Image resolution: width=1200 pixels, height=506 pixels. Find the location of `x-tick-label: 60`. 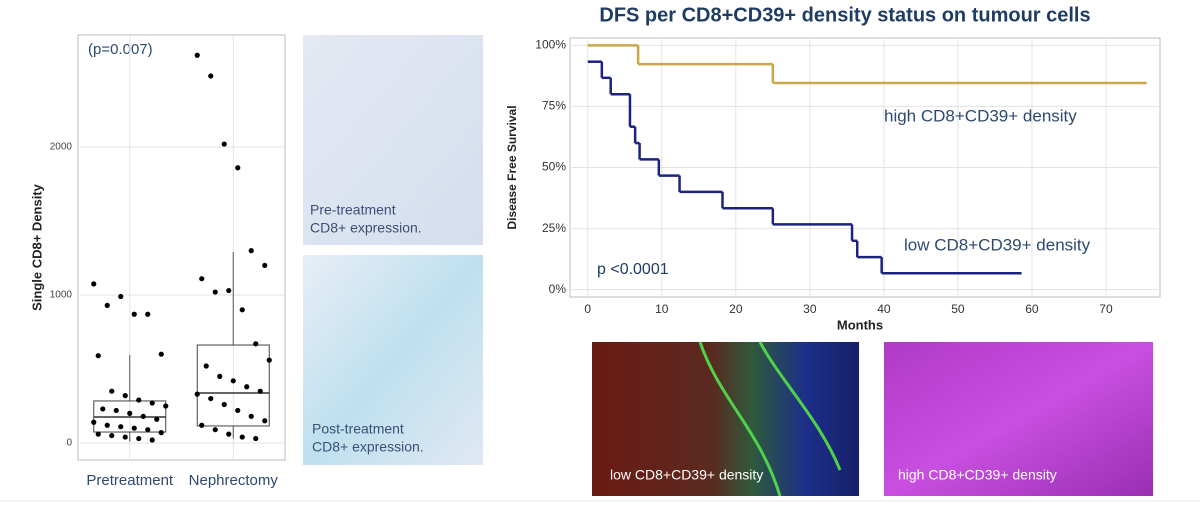

x-tick-label: 60 is located at coordinates (1032, 309).